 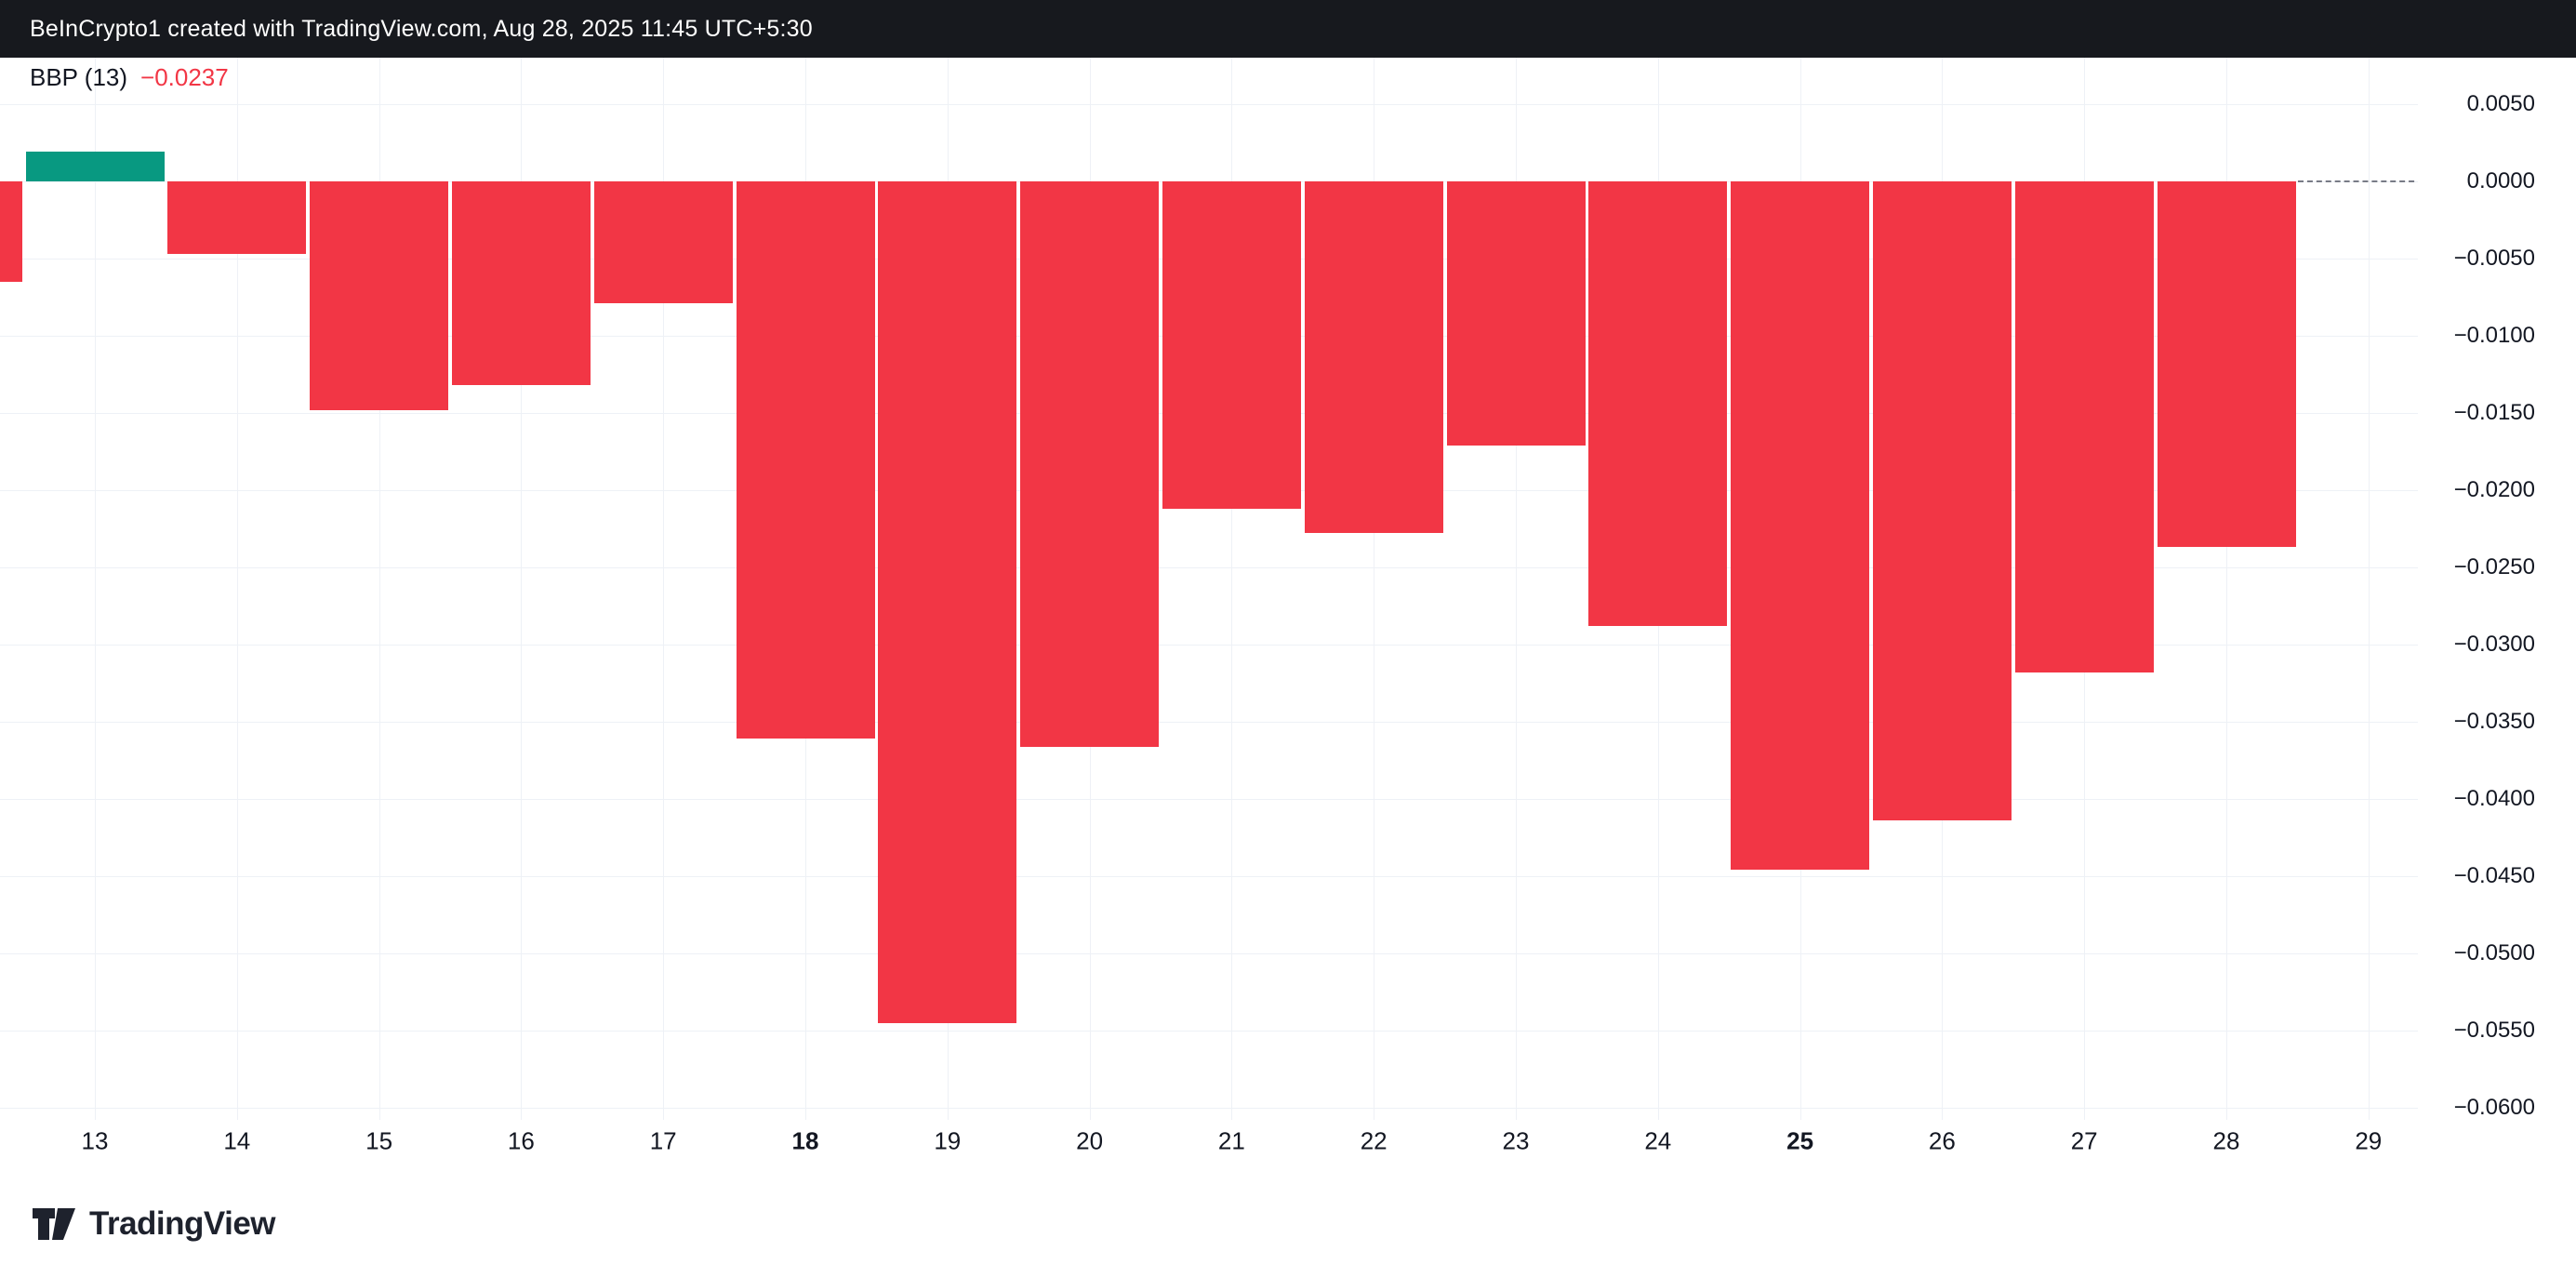 I want to click on time-axis-label: 26, so click(x=1942, y=1140).